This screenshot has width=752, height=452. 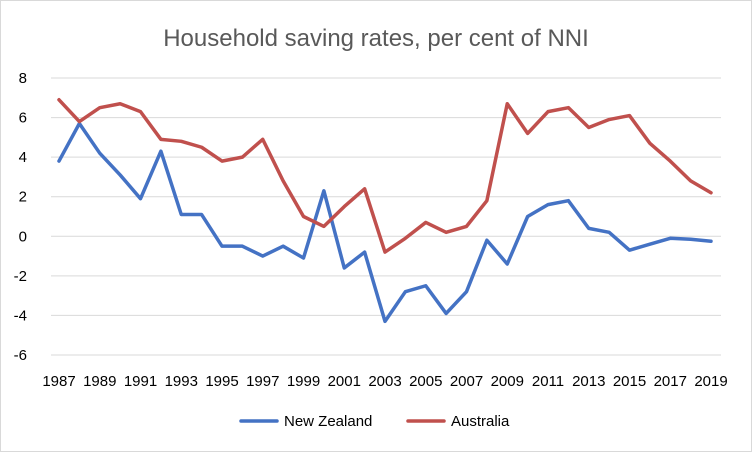 What do you see at coordinates (23, 236) in the screenshot?
I see `y-tick-label: 0` at bounding box center [23, 236].